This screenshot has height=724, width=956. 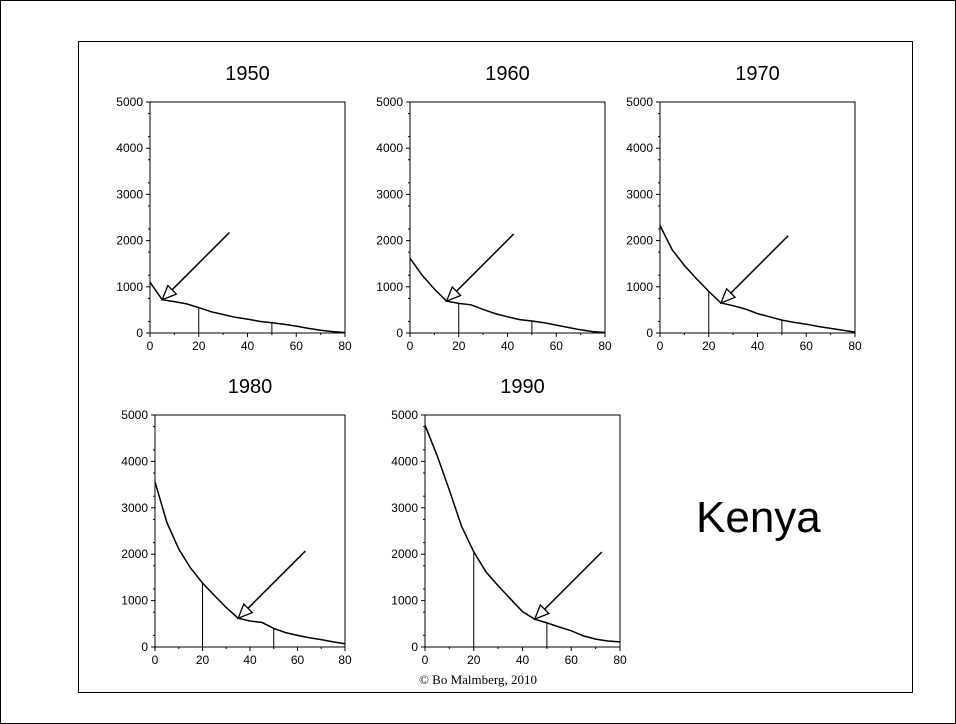 I want to click on chart-panel-1950: 1950 0 1000 2000 3000 4000 5000 0 20 40 60 80, so click(x=234, y=208).